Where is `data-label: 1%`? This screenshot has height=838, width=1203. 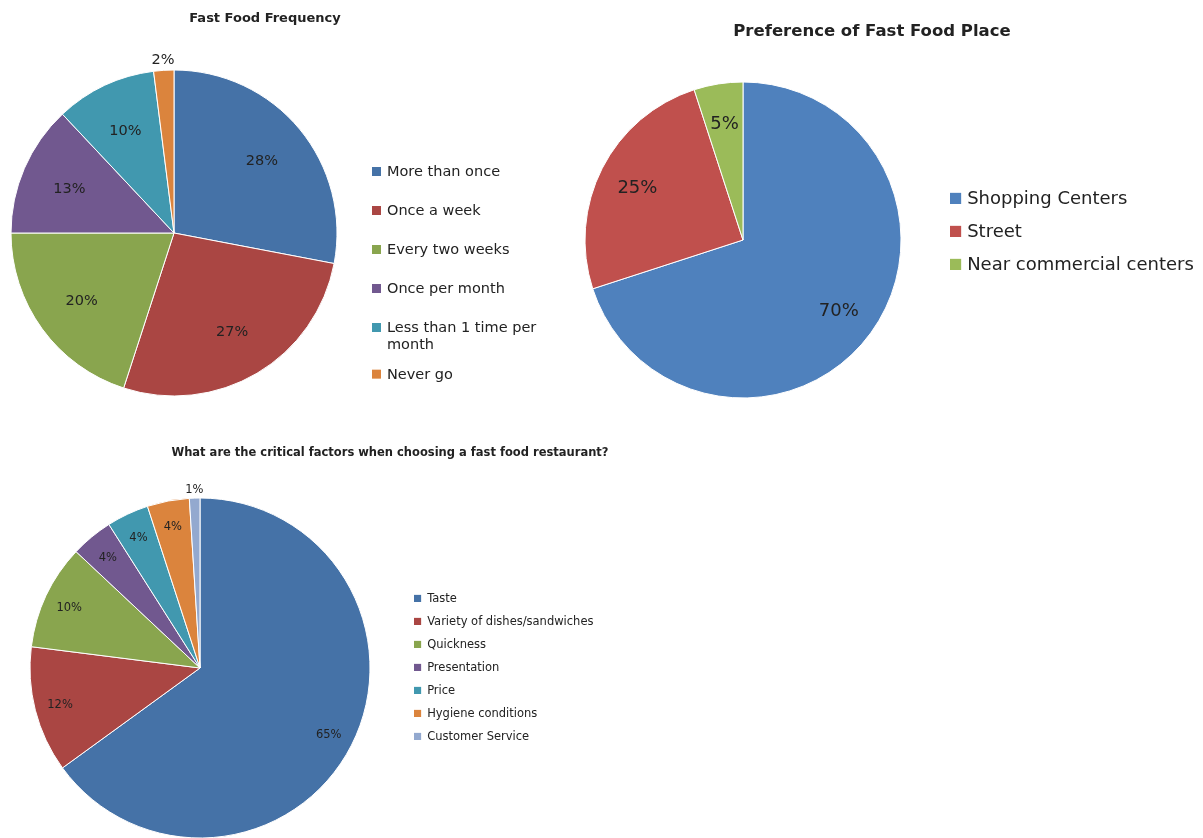 data-label: 1% is located at coordinates (194, 488).